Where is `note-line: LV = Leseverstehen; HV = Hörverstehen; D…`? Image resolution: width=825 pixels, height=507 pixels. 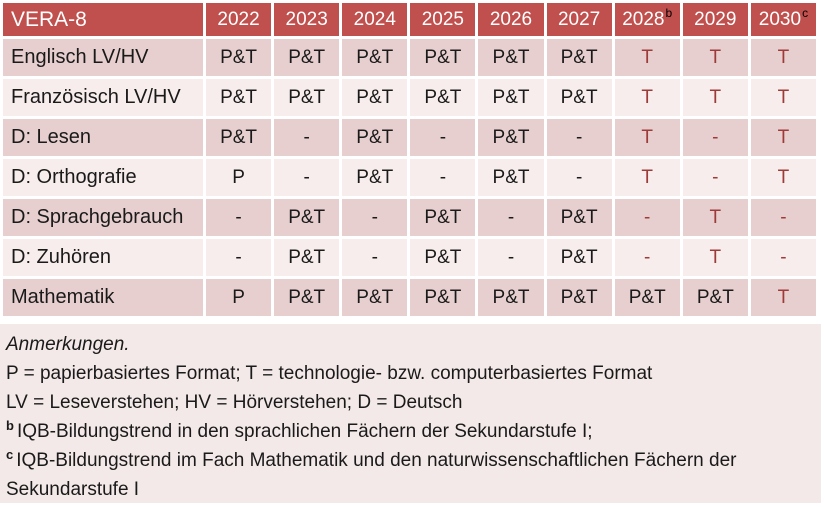
note-line: LV = Leseverstehen; HV = Hörverstehen; D… is located at coordinates (373, 402).